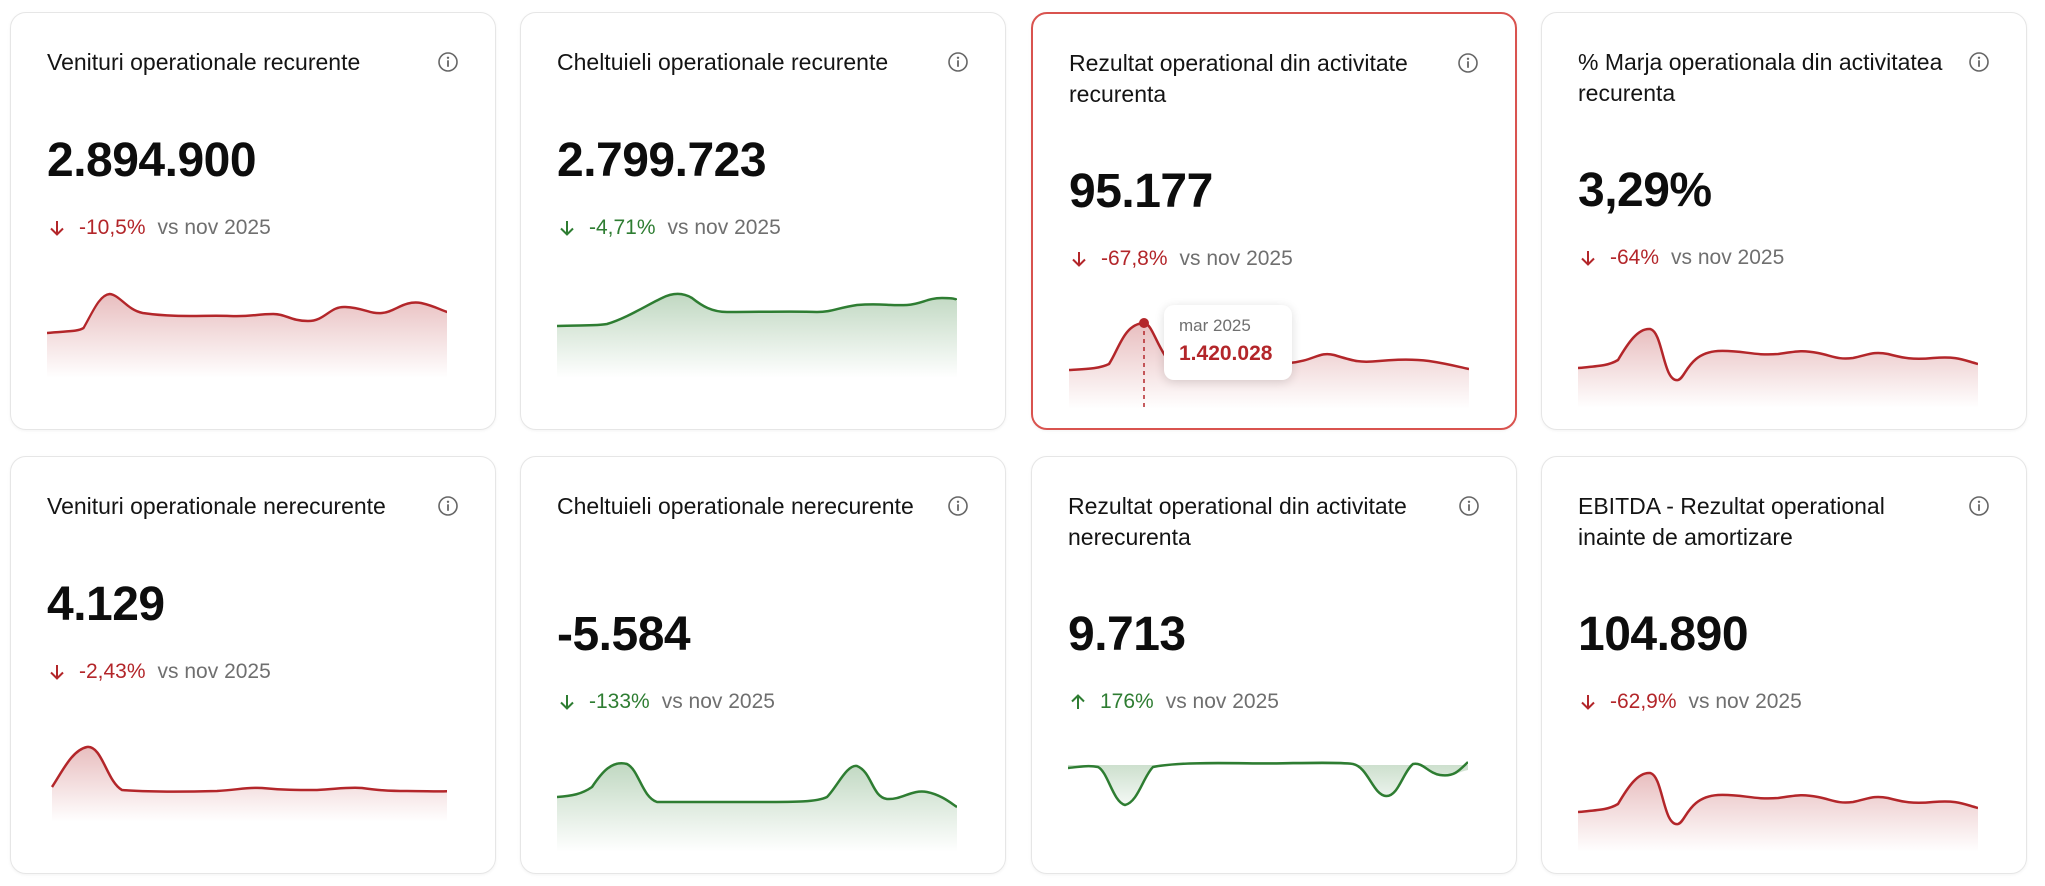 This screenshot has width=2045, height=886. I want to click on card-value: 4.129, so click(106, 604).